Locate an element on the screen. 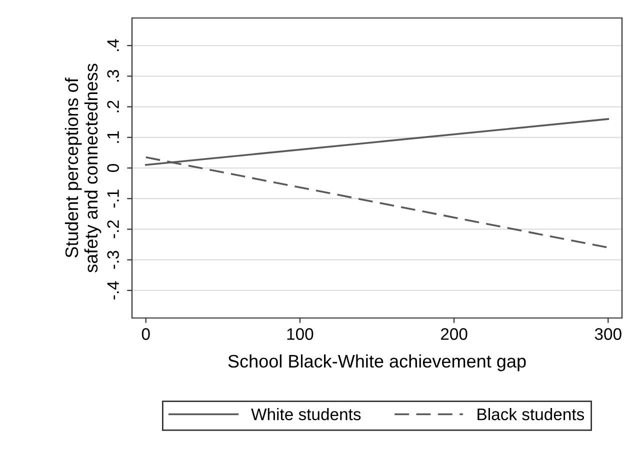 The height and width of the screenshot is (458, 630). x-tick-label: 0 is located at coordinates (146, 334).